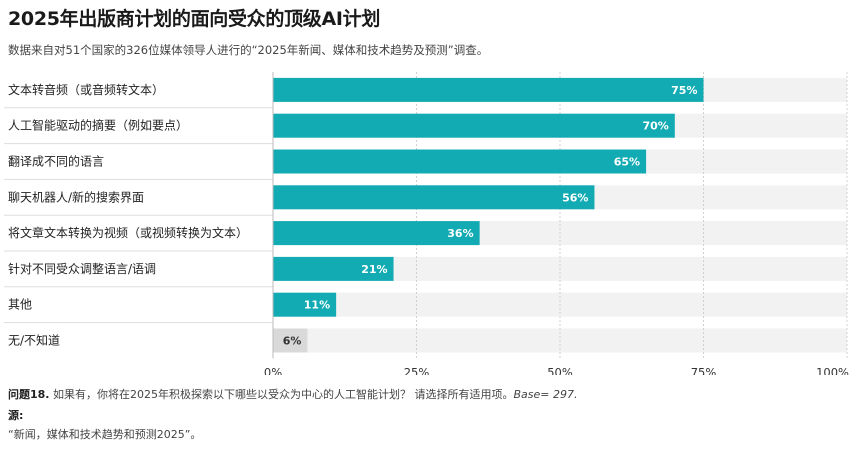  Describe the element at coordinates (128, 232) in the screenshot. I see `category-label: 将文章文本转换为视频（或视频转换为文本）` at that location.